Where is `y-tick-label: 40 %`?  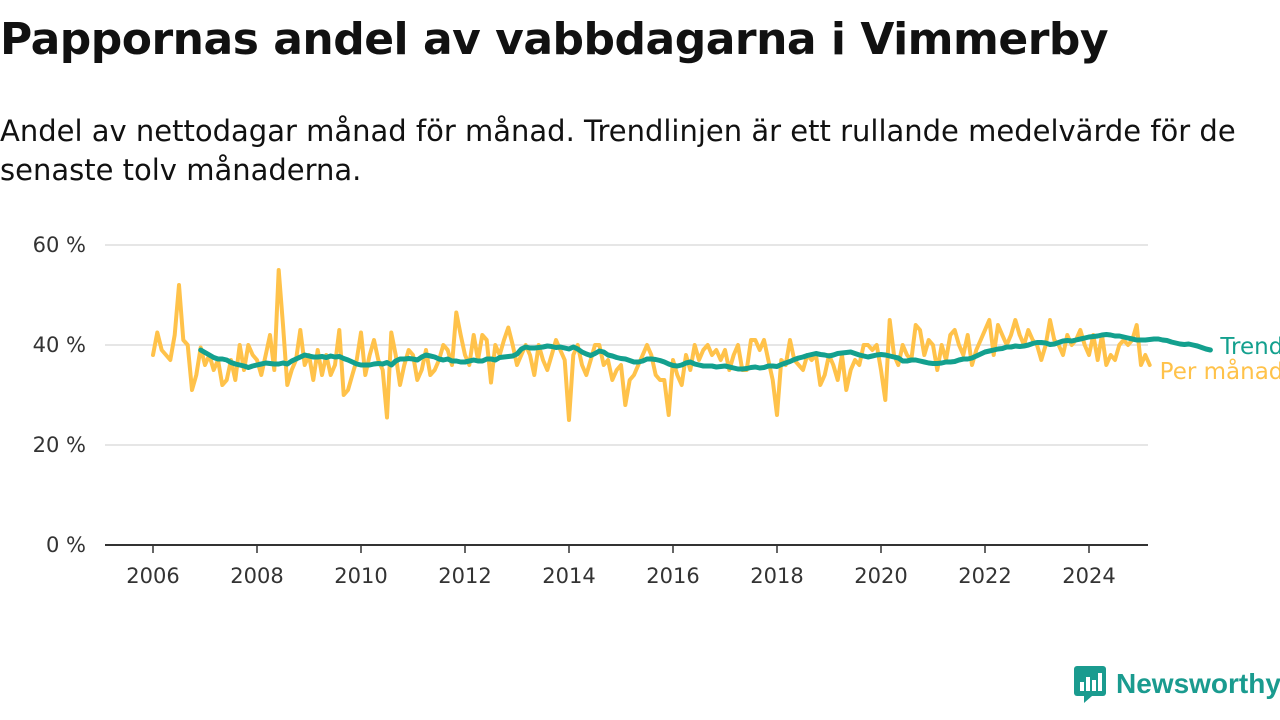
y-tick-label: 40 % is located at coordinates (59, 345).